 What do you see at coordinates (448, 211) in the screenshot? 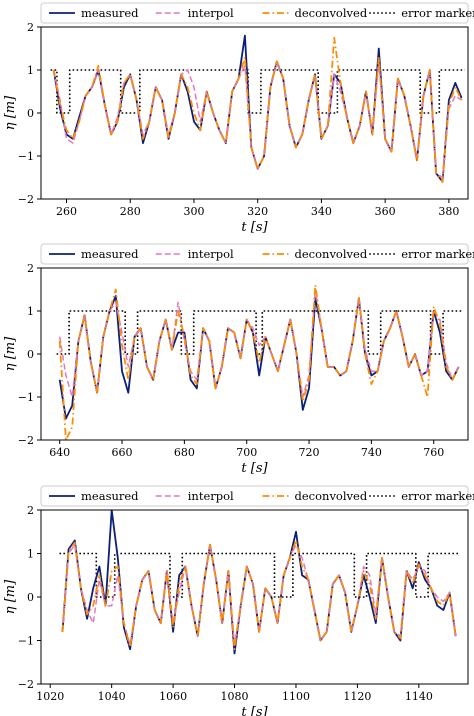
I see `x-tick-label: 380` at bounding box center [448, 211].